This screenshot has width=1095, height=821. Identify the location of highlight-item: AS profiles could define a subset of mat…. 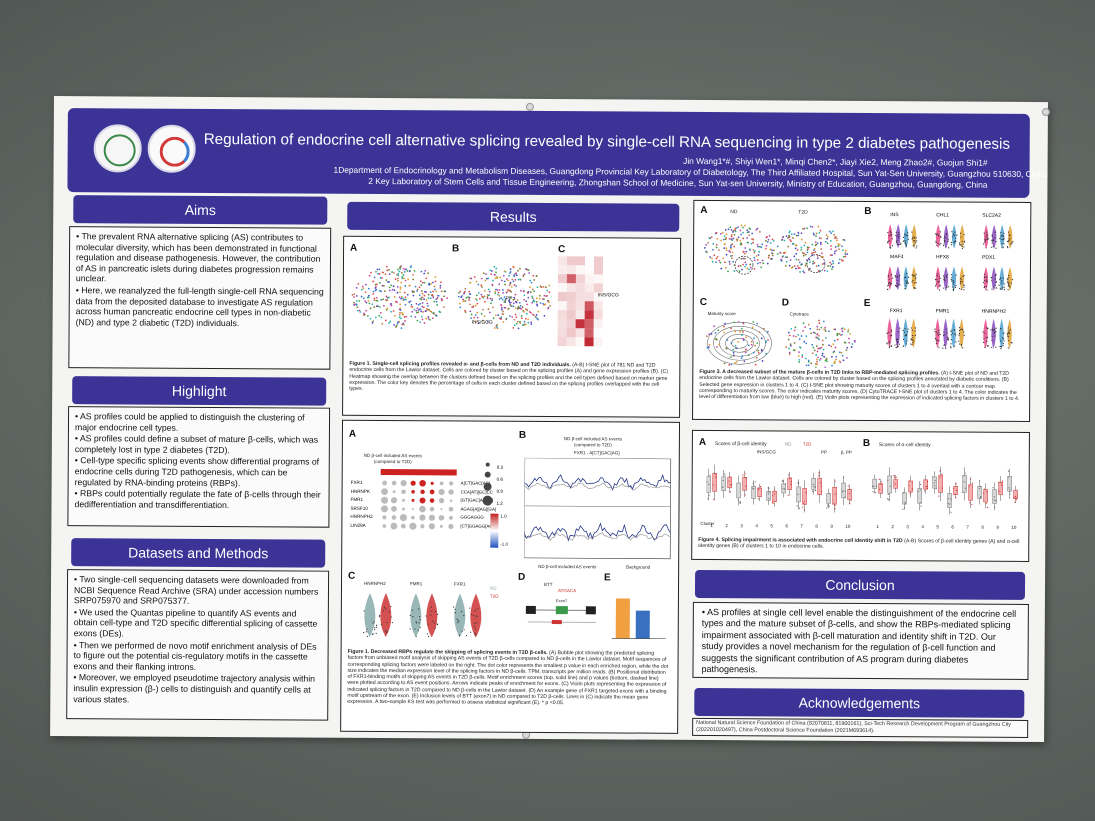
(199, 444).